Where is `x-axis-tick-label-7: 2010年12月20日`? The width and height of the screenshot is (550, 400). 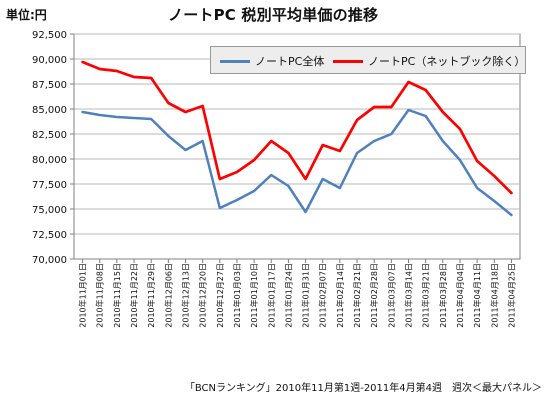 x-axis-tick-label-7: 2010年12月20日 is located at coordinates (203, 295).